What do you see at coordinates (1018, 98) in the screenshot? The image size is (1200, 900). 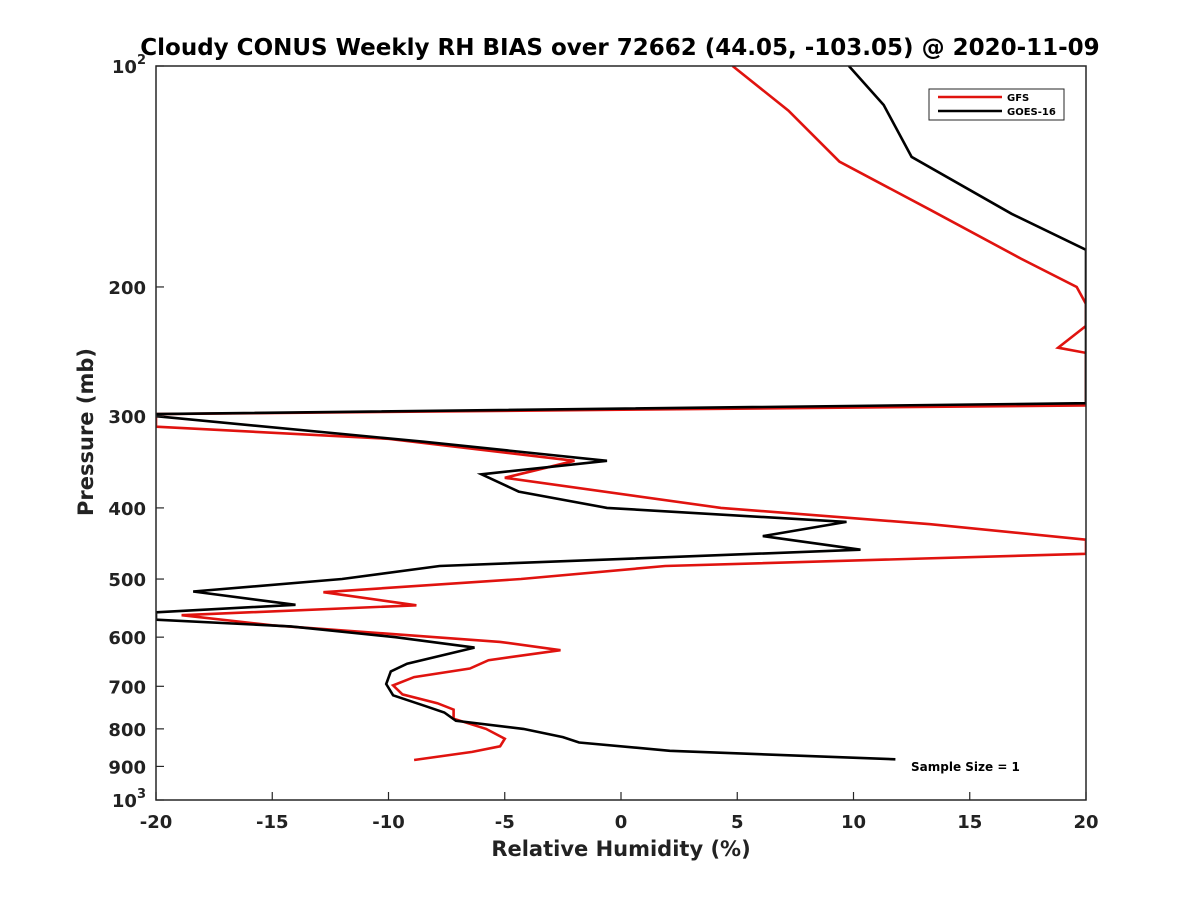 I see `legend-label-gfs: GFS` at bounding box center [1018, 98].